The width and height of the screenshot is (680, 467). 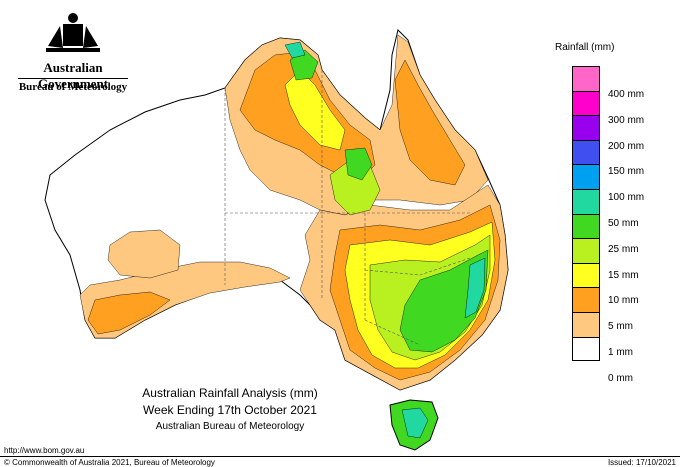 I want to click on legend-label: 25 mm, so click(x=623, y=249).